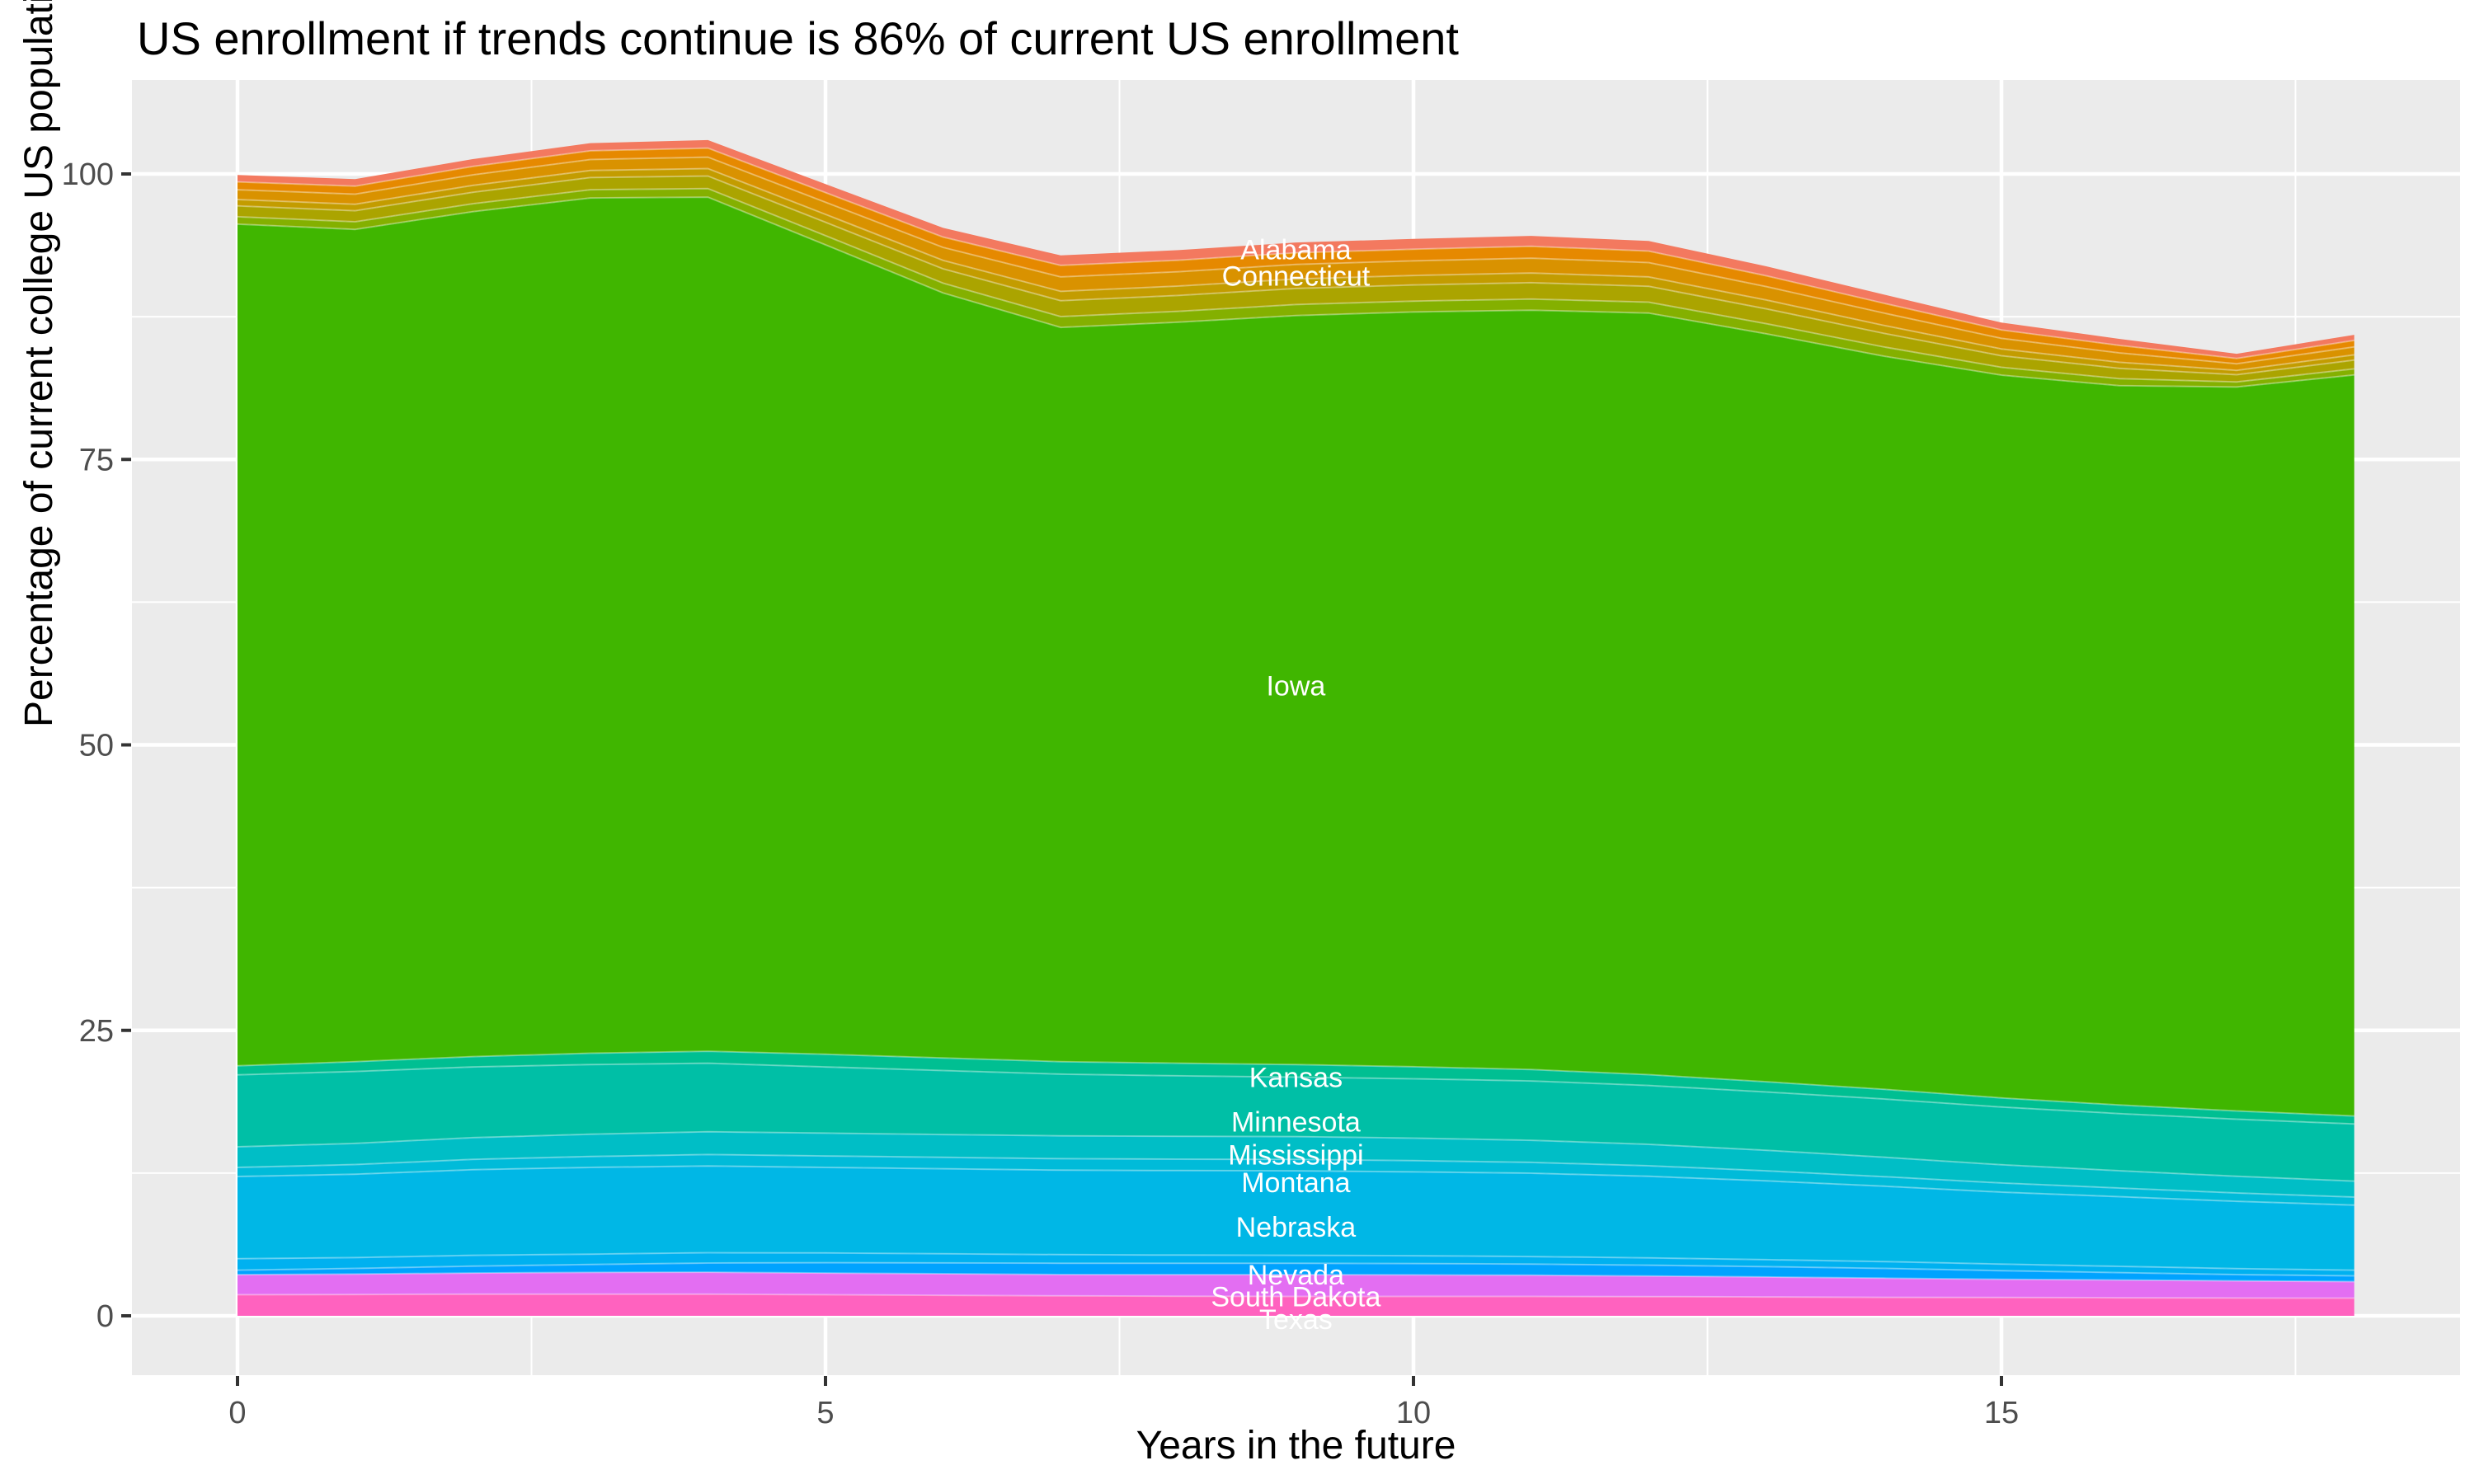  Describe the element at coordinates (1295, 686) in the screenshot. I see `state-label-iowa: Iowa` at that location.